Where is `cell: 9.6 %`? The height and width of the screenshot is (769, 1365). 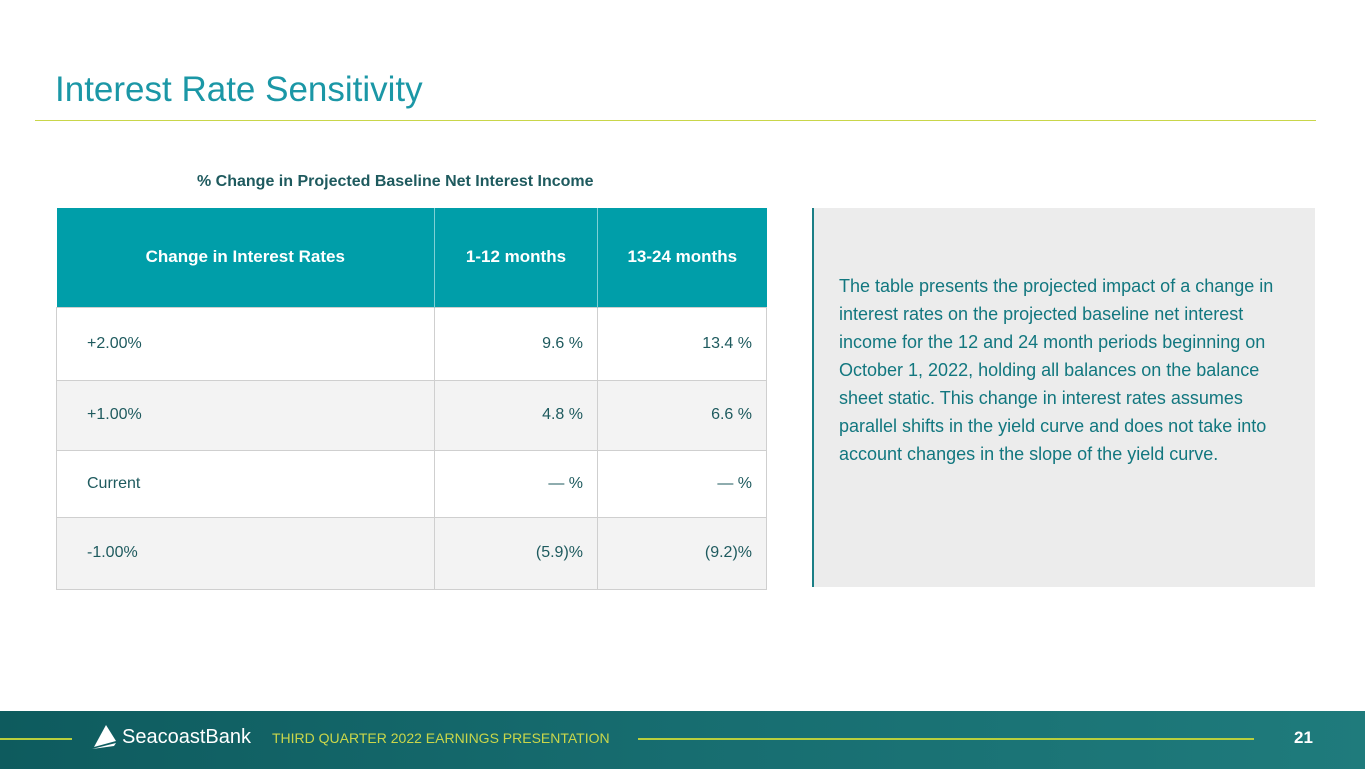
cell: 9.6 % is located at coordinates (516, 343).